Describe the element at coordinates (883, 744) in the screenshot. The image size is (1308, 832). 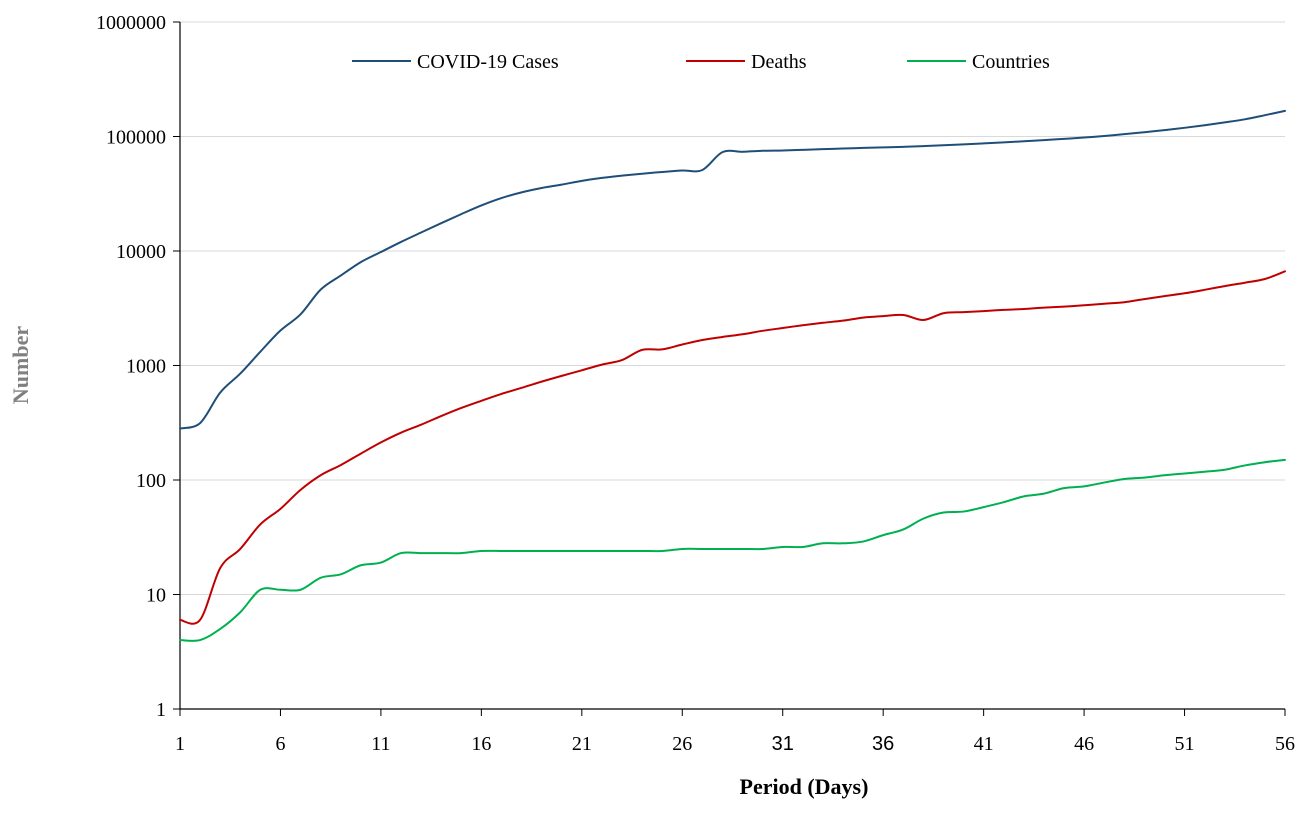
I see `x-tick-label: 36` at that location.